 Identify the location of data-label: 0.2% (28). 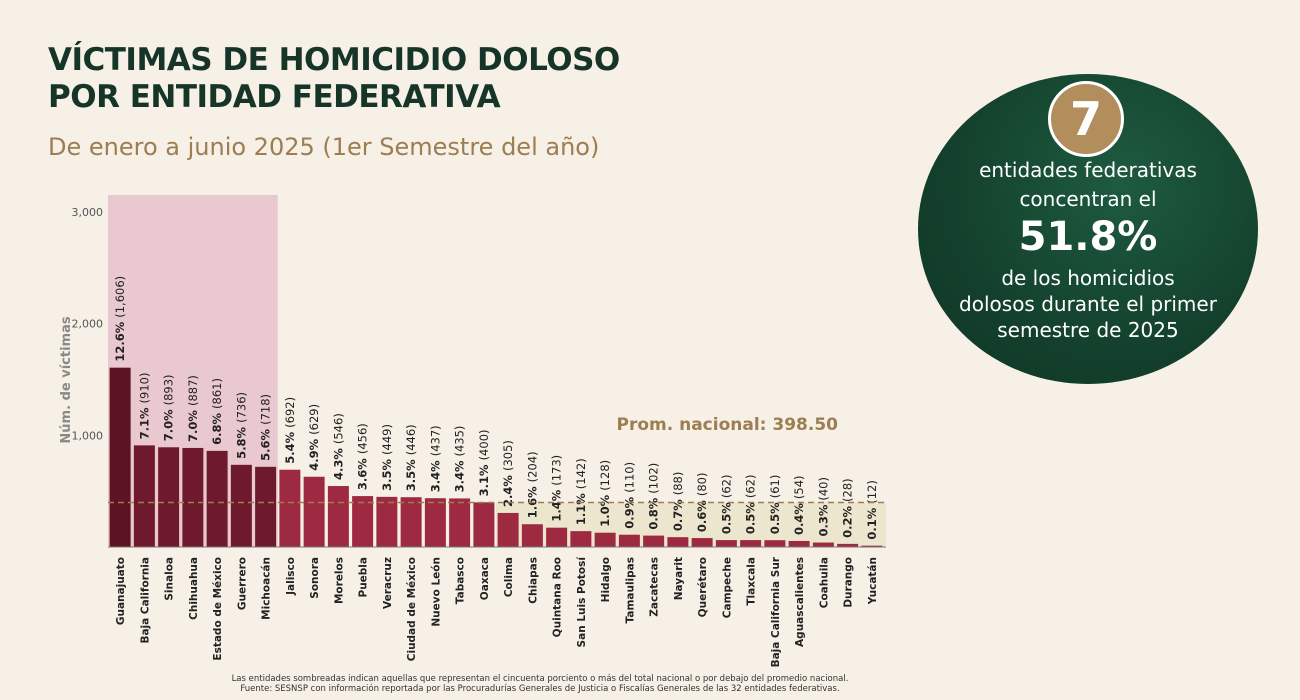
(848, 508).